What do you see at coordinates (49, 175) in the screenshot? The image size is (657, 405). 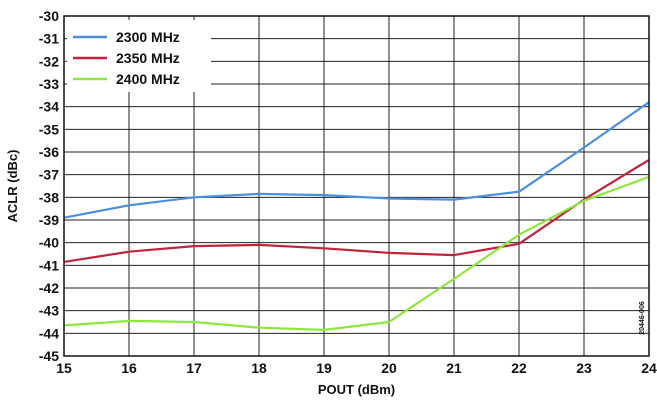 I see `y-tick-label: -37` at bounding box center [49, 175].